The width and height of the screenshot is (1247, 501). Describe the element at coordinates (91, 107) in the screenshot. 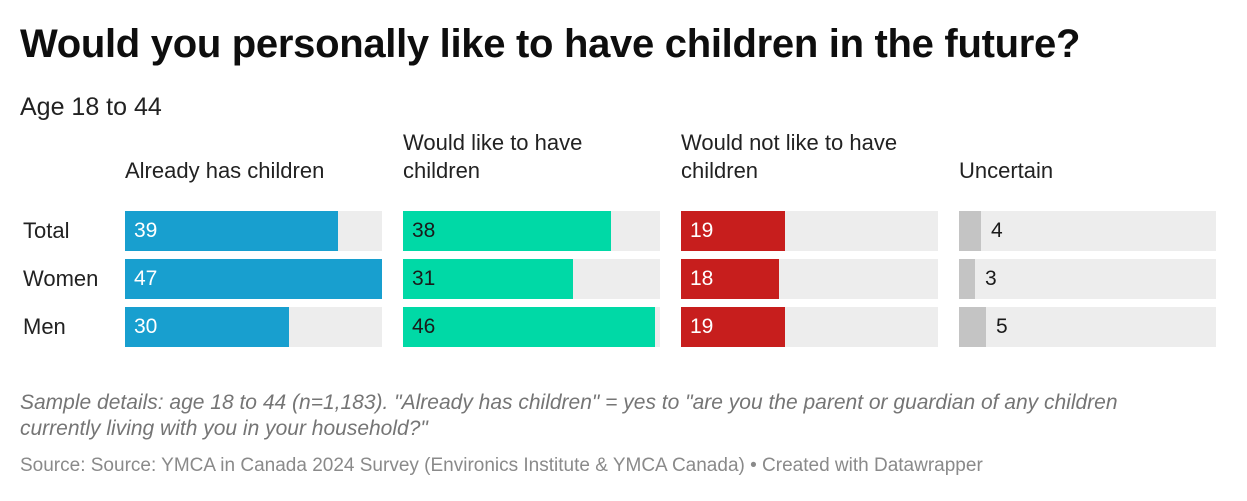

I see `chart-subtitle: Age 18 to 44` at that location.